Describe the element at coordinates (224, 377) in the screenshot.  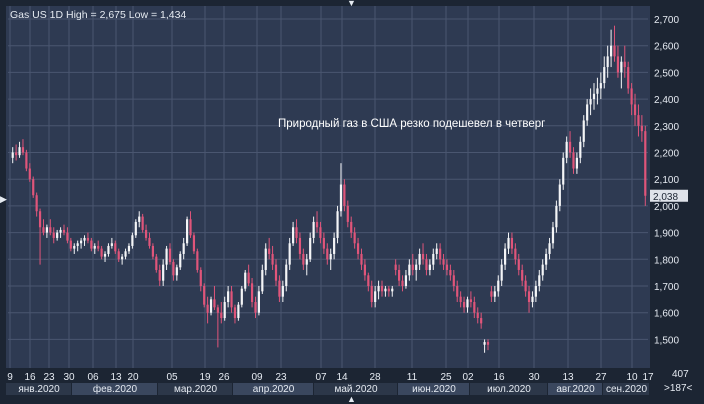
I see `date-tick-label: 26` at that location.